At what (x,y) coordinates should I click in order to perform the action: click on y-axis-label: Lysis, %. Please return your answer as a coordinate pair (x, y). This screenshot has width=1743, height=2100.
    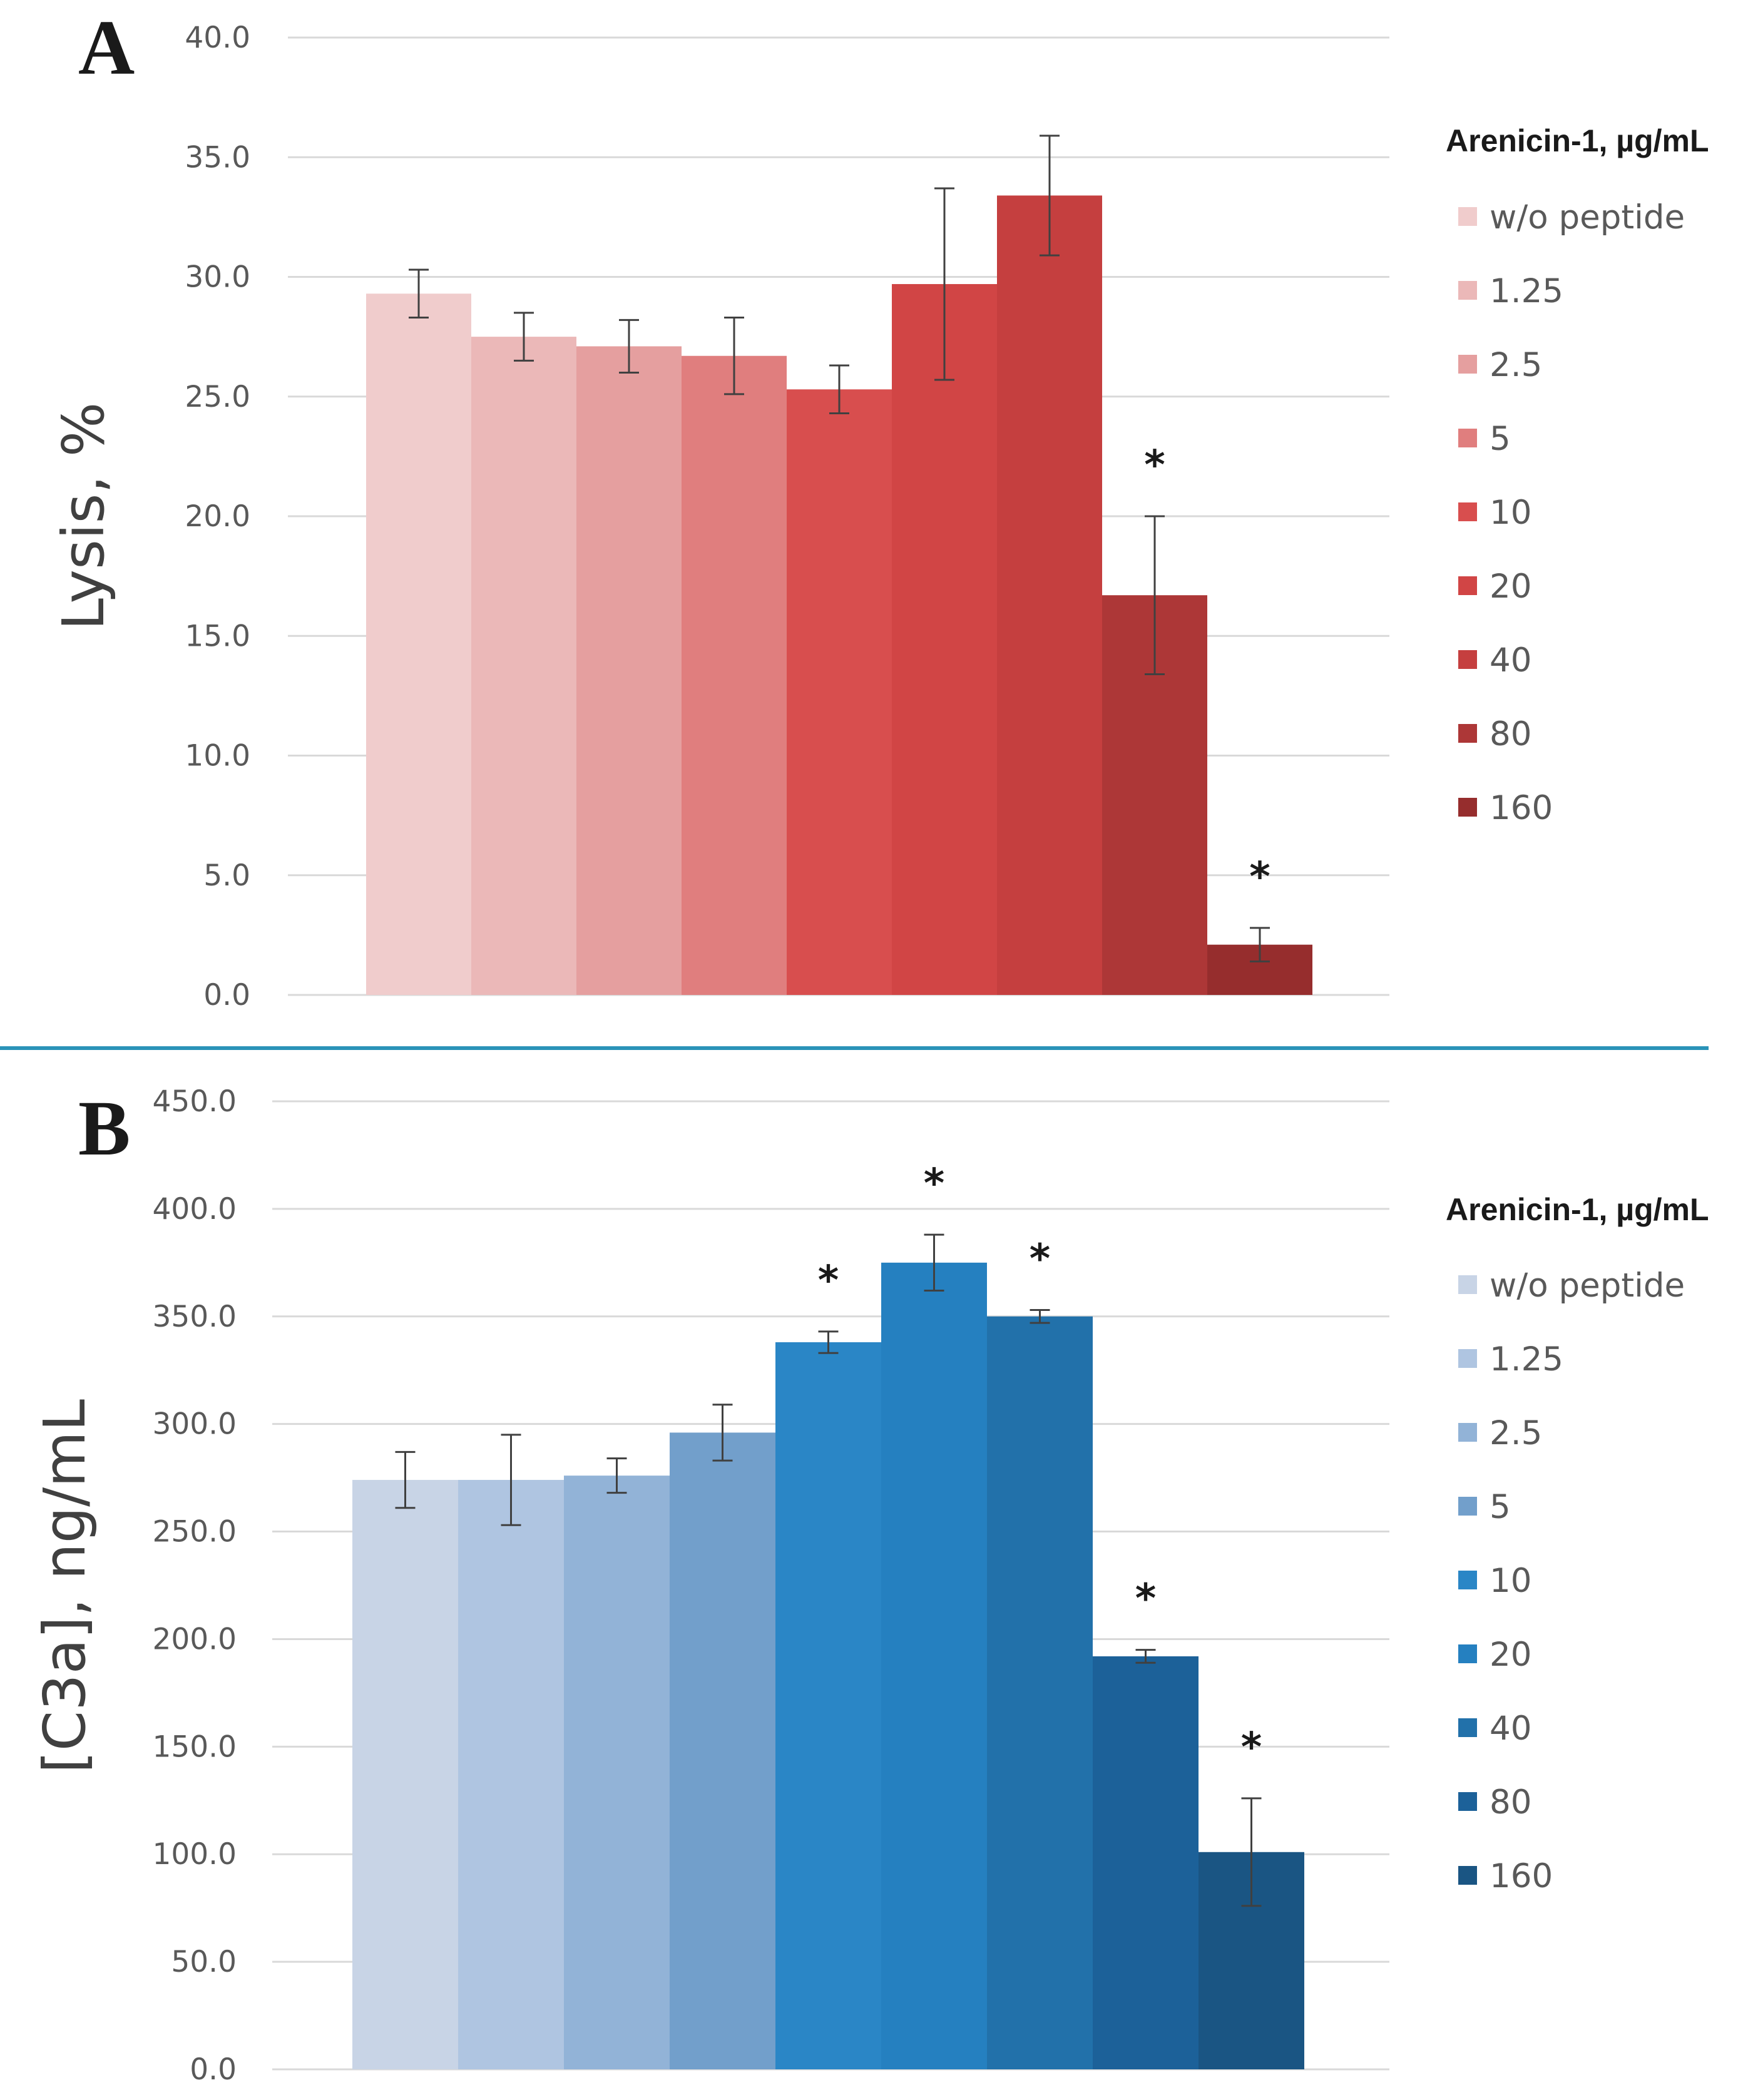
    Looking at the image, I should click on (83, 516).